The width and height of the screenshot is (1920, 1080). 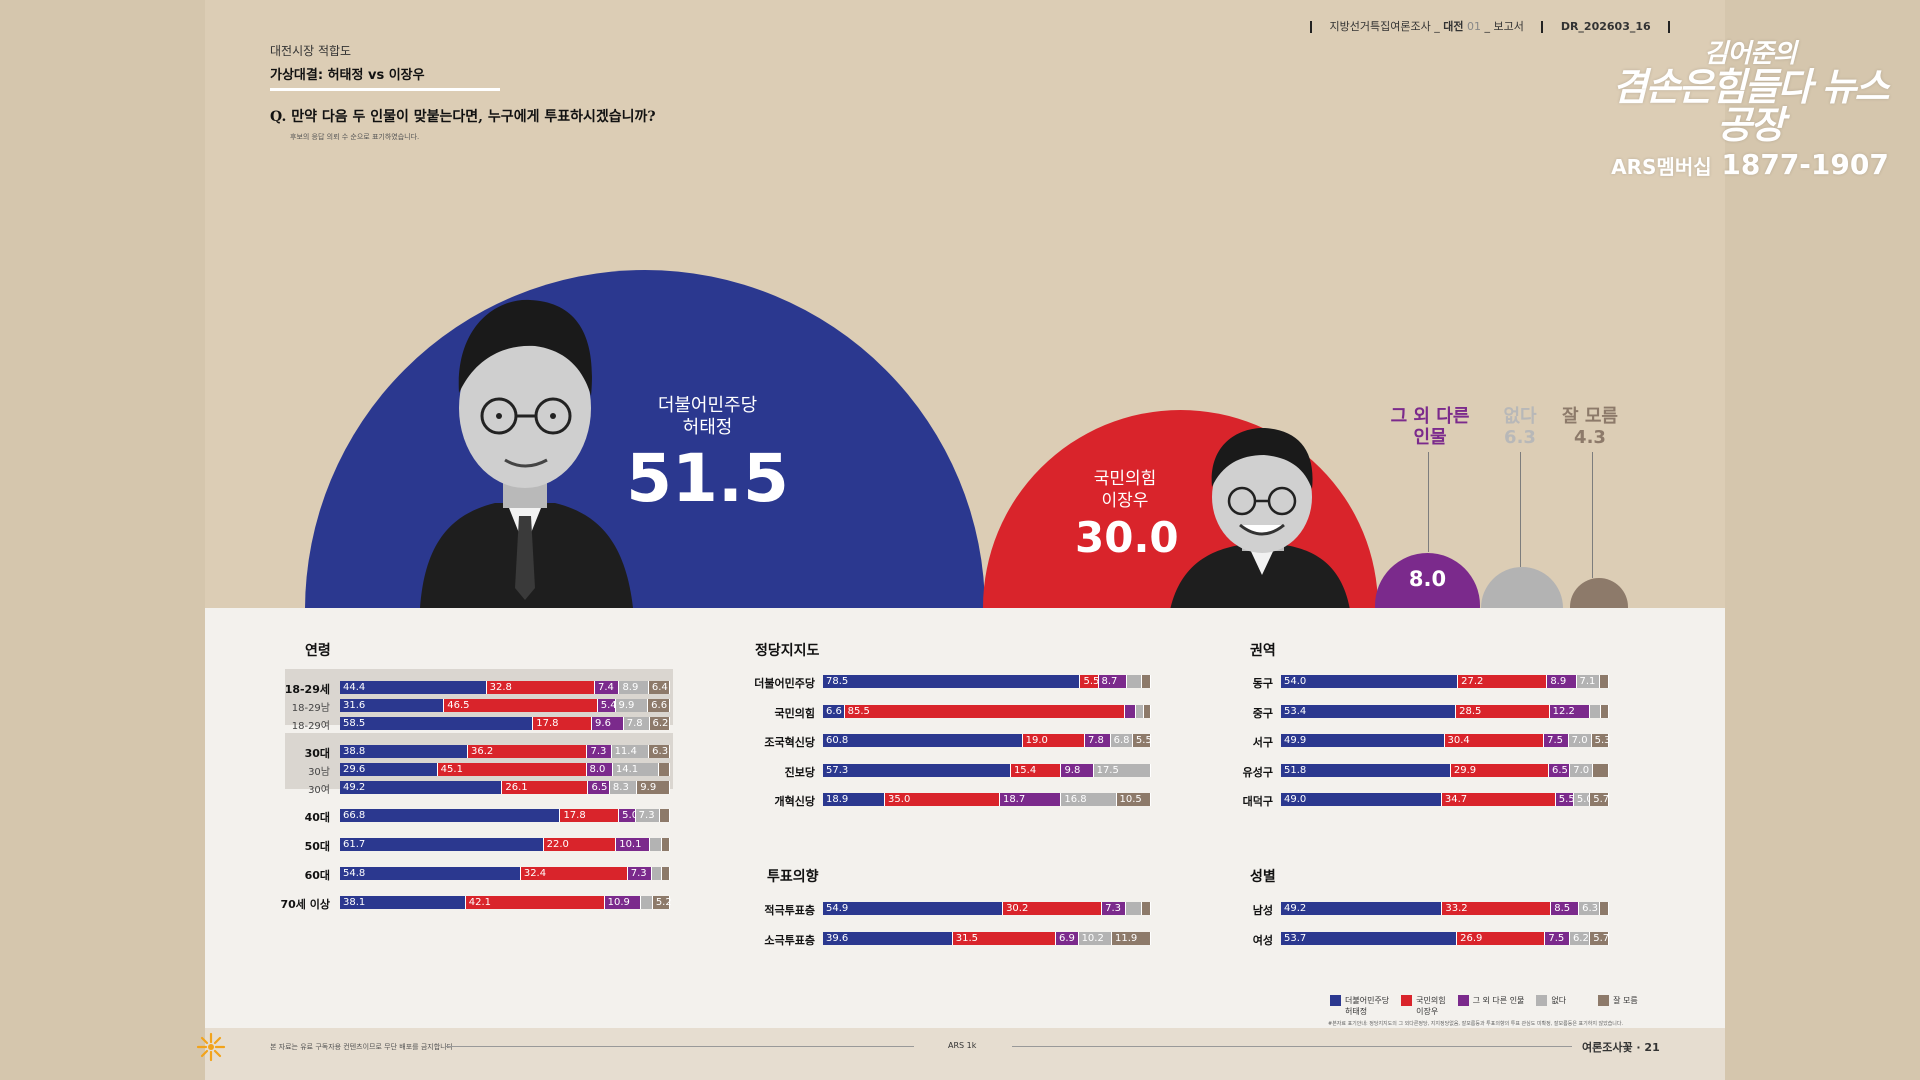 What do you see at coordinates (1581, 770) in the screenshot?
I see `segment-value-label: 7.0` at bounding box center [1581, 770].